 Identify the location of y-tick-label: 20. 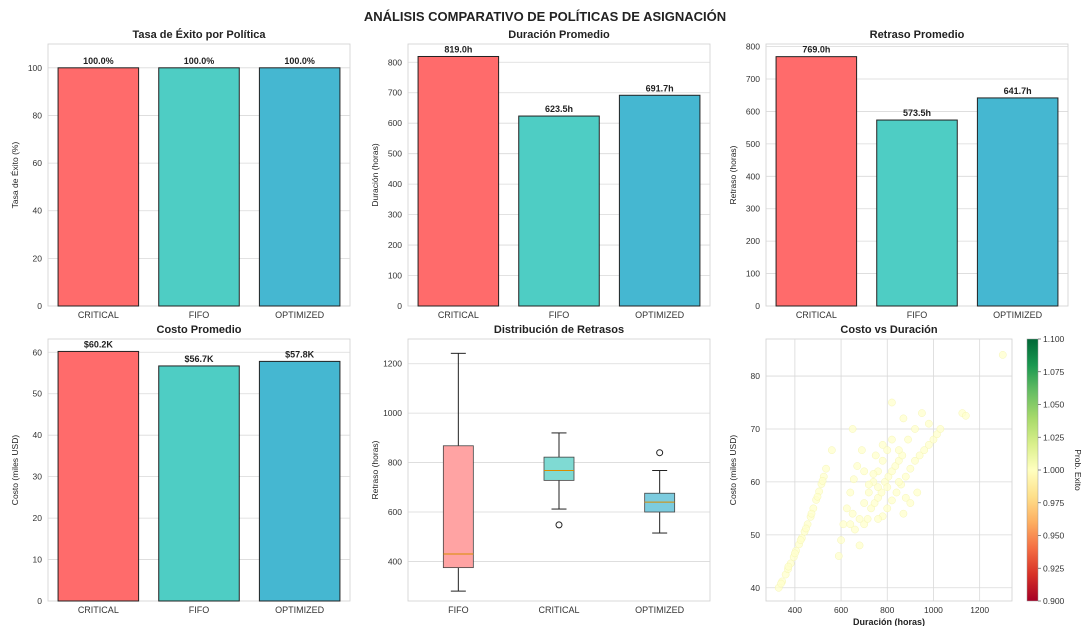
(38, 518).